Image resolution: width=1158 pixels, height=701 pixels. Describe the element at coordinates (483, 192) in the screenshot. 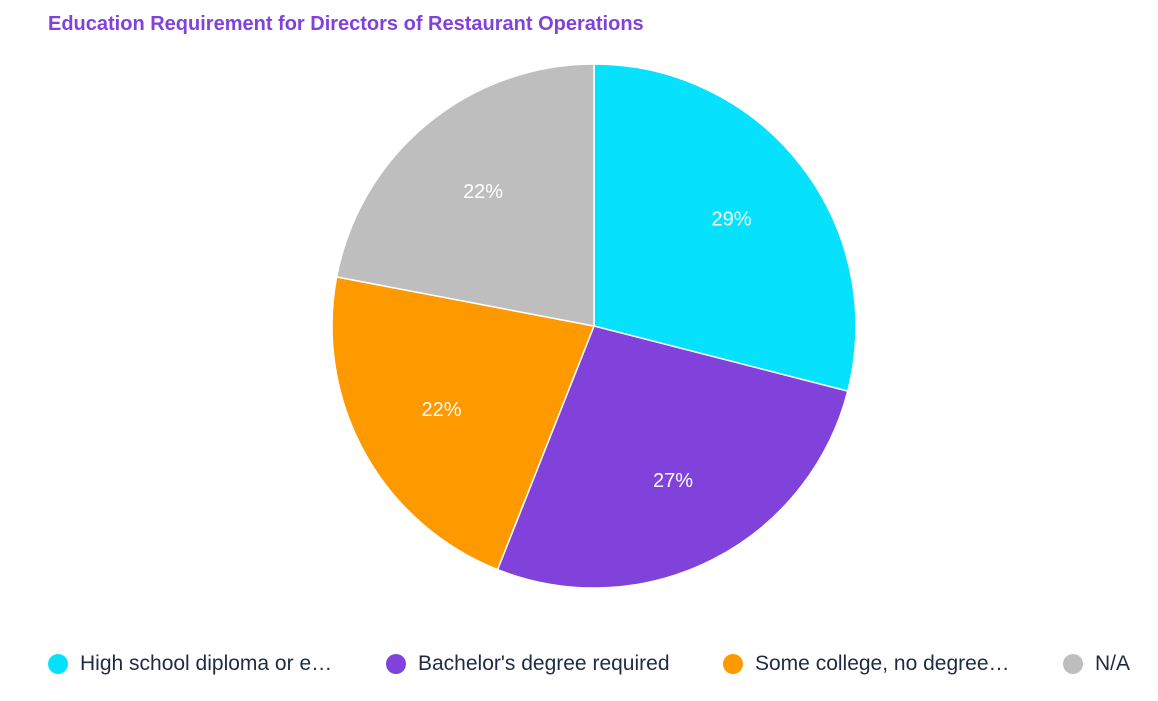

I see `slice-data-label-3: 22%` at that location.